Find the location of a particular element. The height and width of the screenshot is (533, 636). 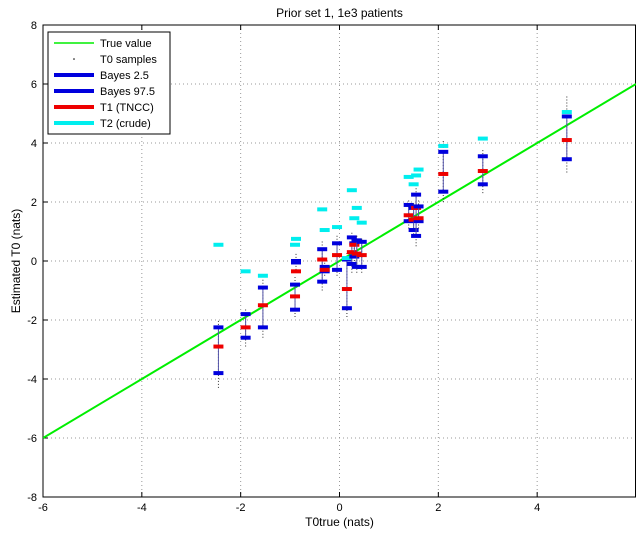

x-tick-label: 4 is located at coordinates (537, 508).